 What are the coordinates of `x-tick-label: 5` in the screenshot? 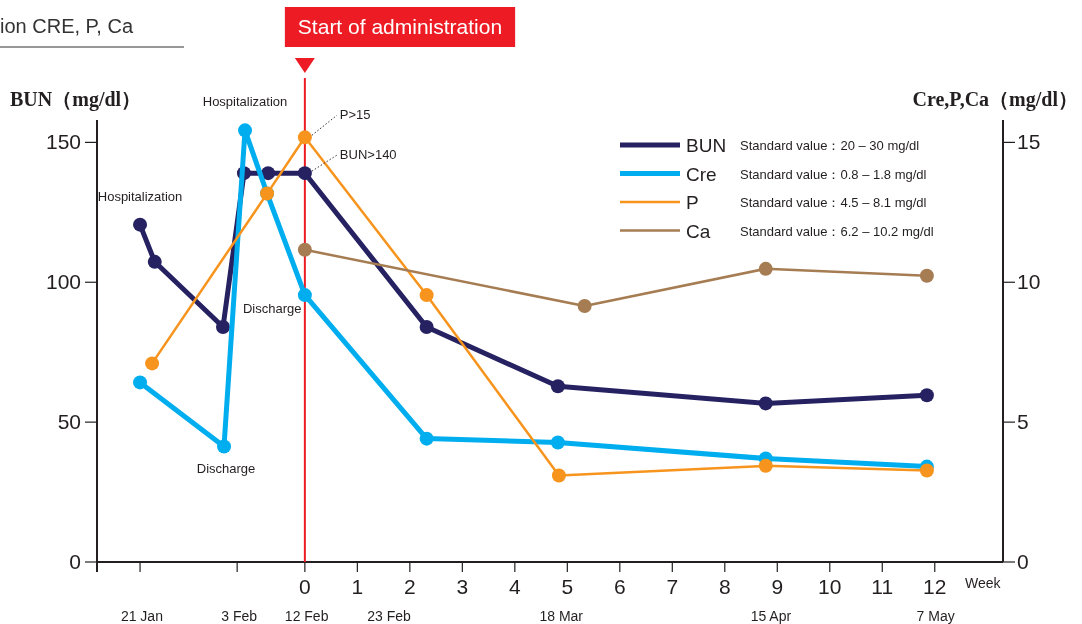 It's located at (567, 586).